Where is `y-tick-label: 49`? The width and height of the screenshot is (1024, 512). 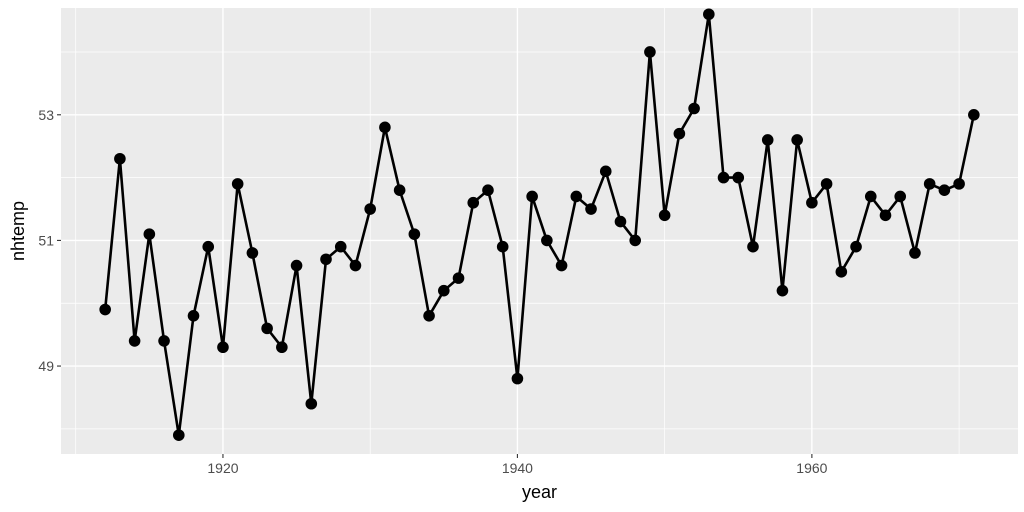 y-tick-label: 49 is located at coordinates (46, 366).